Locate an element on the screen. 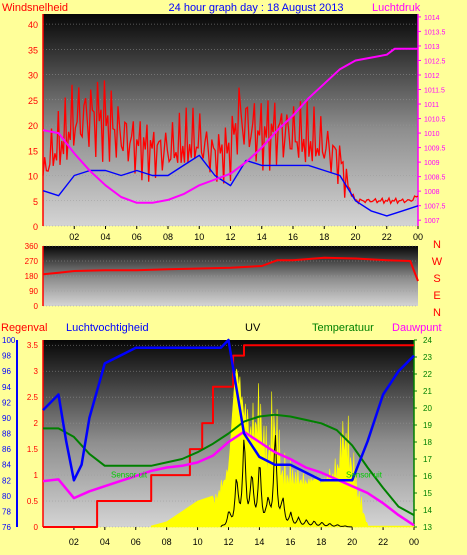 The image size is (467, 555). pressure-tick-label-2: 1008 is located at coordinates (432, 192).